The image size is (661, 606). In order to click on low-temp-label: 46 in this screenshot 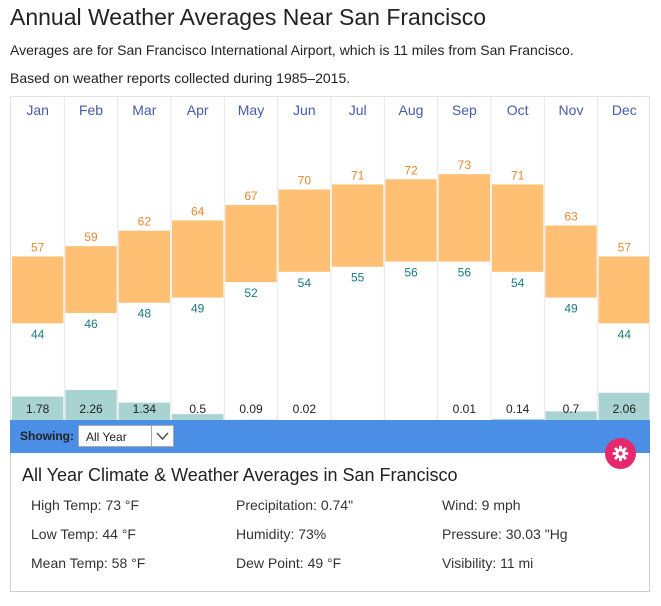, I will do `click(91, 324)`.